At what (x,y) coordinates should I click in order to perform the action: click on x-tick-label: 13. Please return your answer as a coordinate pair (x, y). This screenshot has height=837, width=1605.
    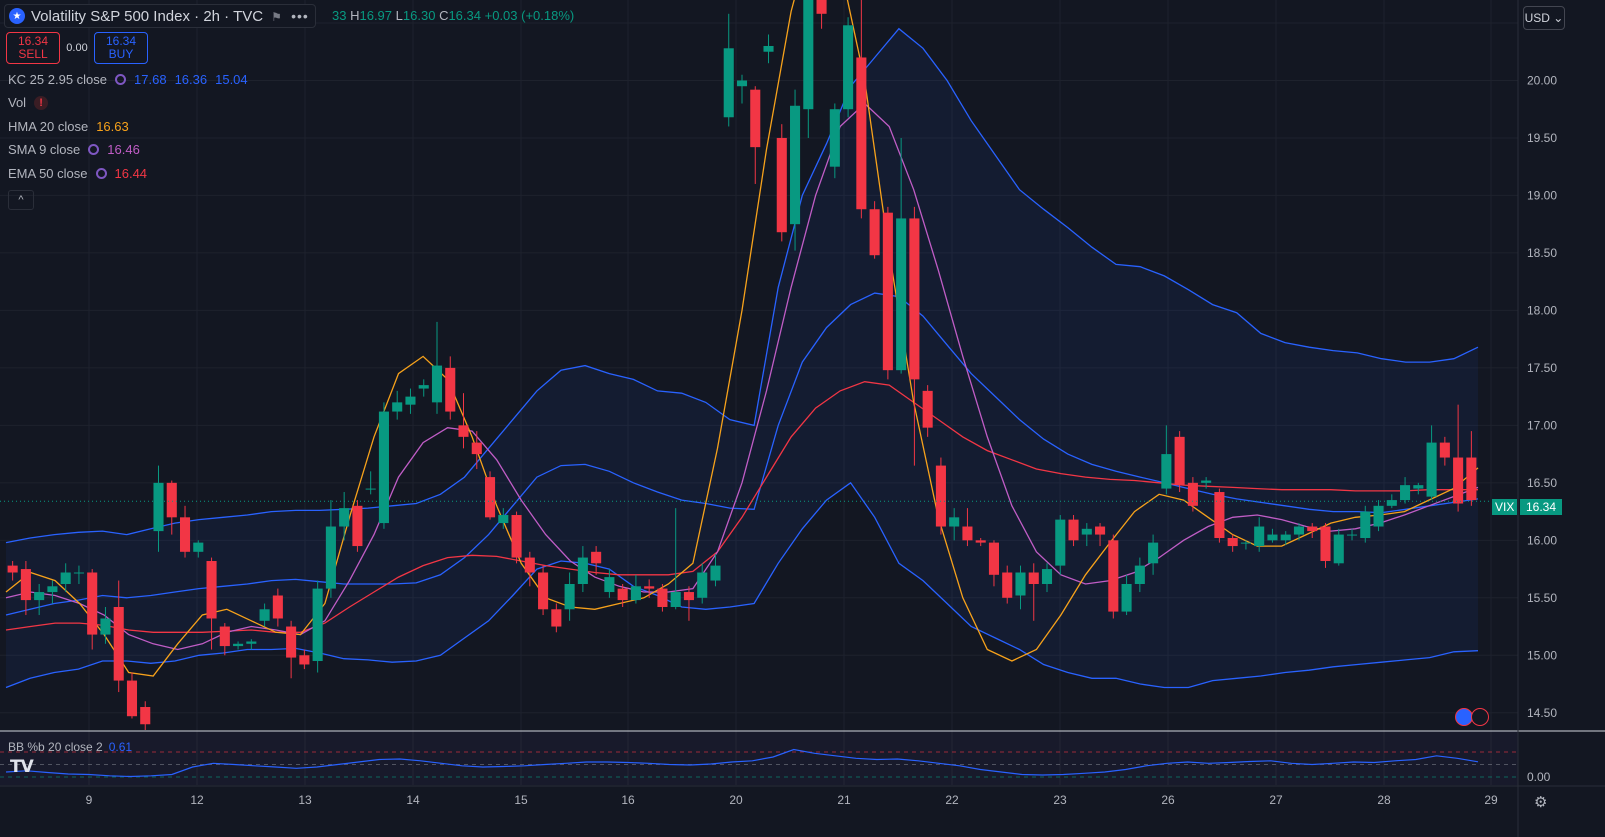
    Looking at the image, I should click on (305, 800).